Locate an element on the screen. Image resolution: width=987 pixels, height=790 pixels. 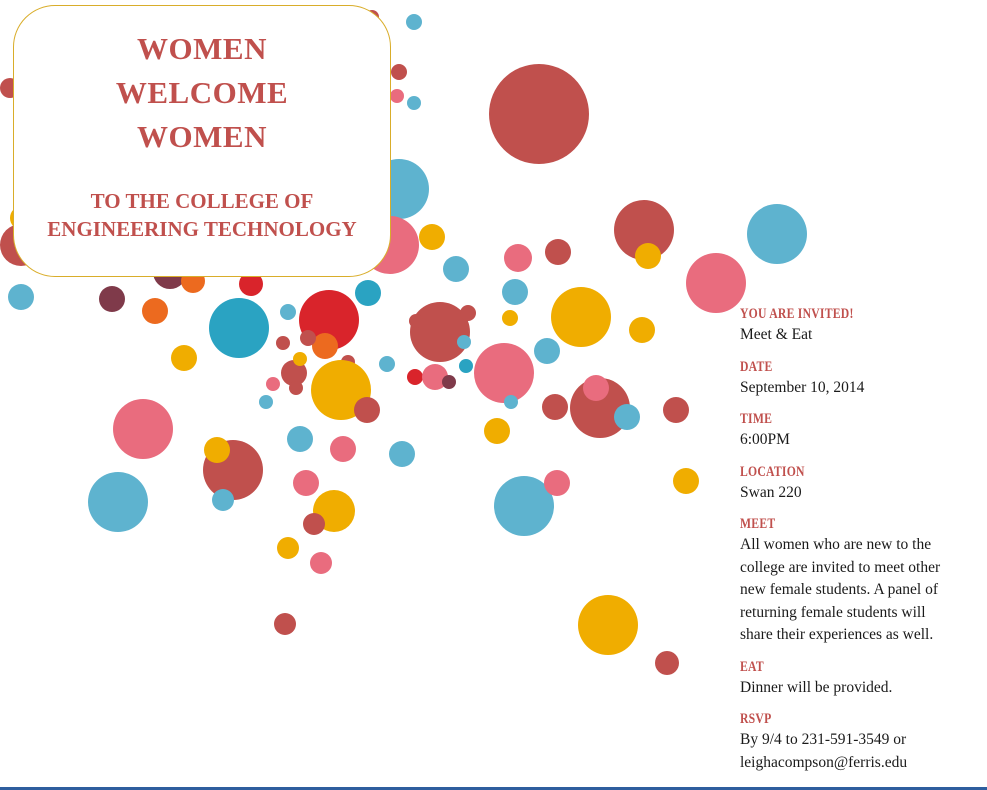
location-heading: LOCATION is located at coordinates (772, 471).